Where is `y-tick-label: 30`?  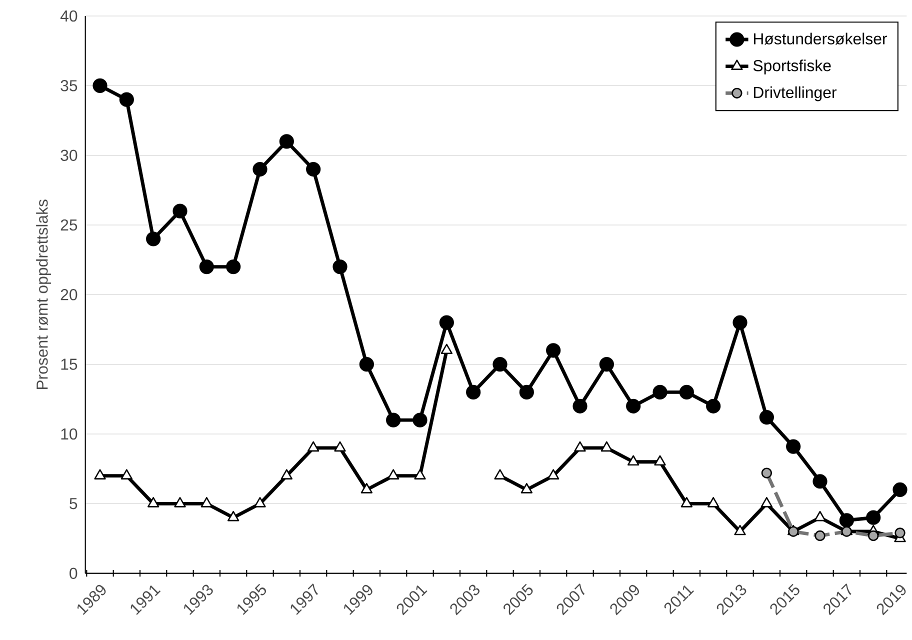
y-tick-label: 30 is located at coordinates (69, 155).